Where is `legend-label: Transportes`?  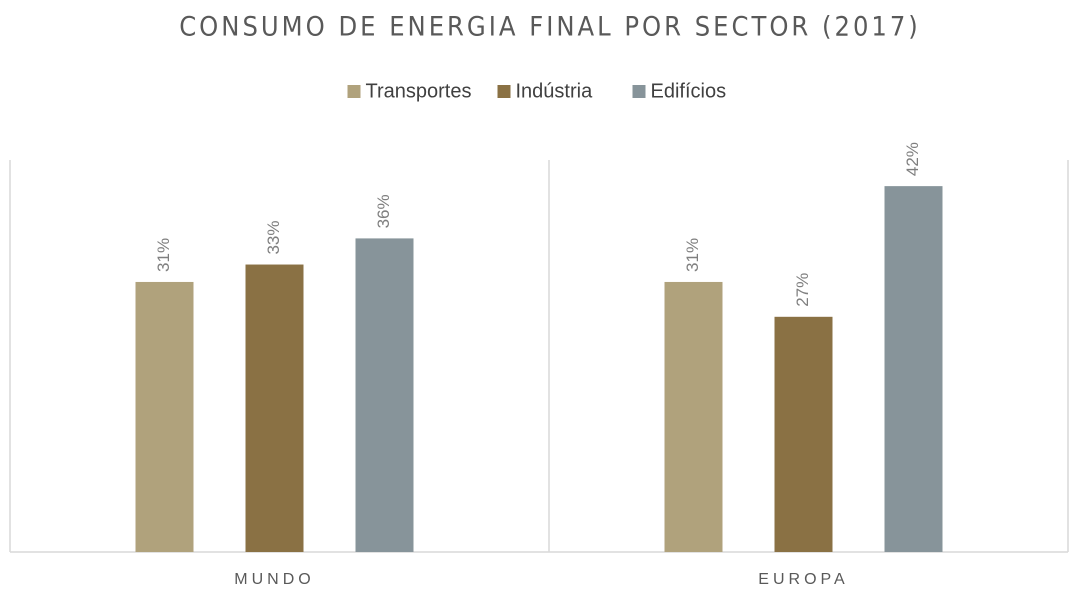
legend-label: Transportes is located at coordinates (419, 91).